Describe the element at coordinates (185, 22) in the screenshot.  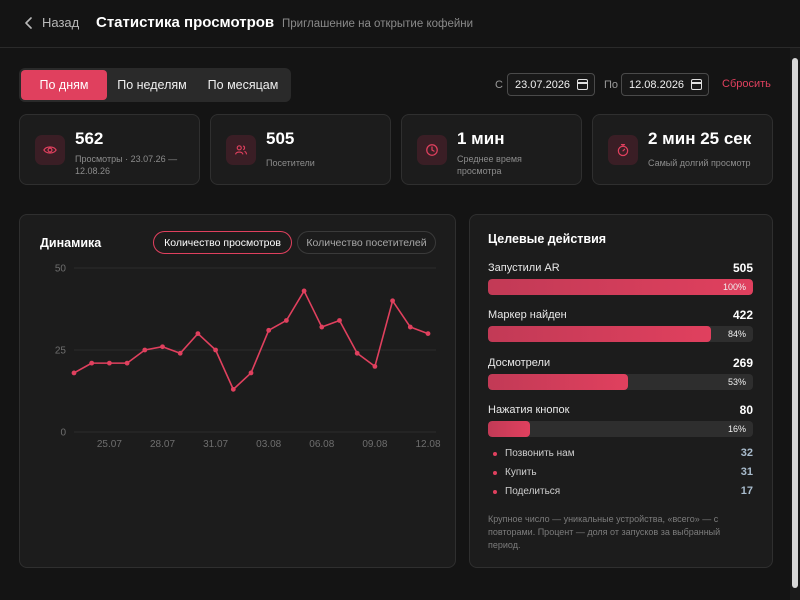
I see `page-title: Статистика просмотров` at that location.